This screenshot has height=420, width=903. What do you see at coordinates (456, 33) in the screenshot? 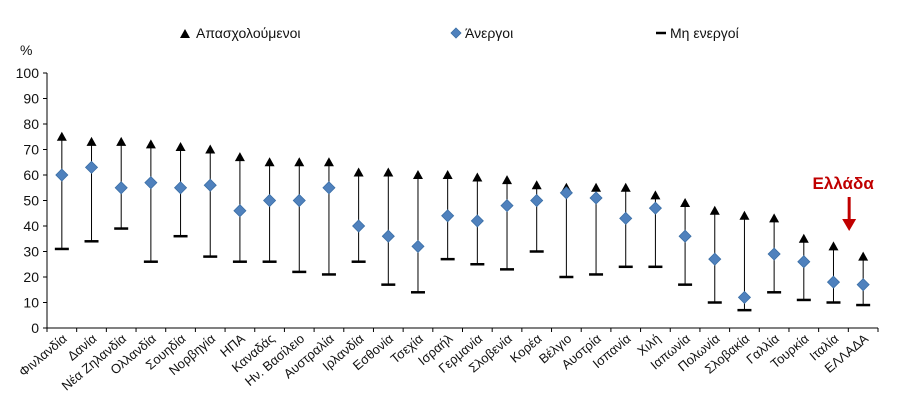
I see `legend-marker-diamond` at bounding box center [456, 33].